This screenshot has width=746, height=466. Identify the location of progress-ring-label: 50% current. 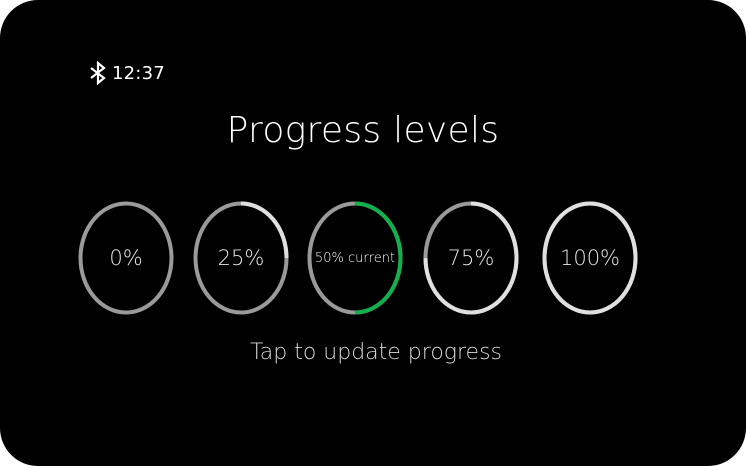
(355, 258).